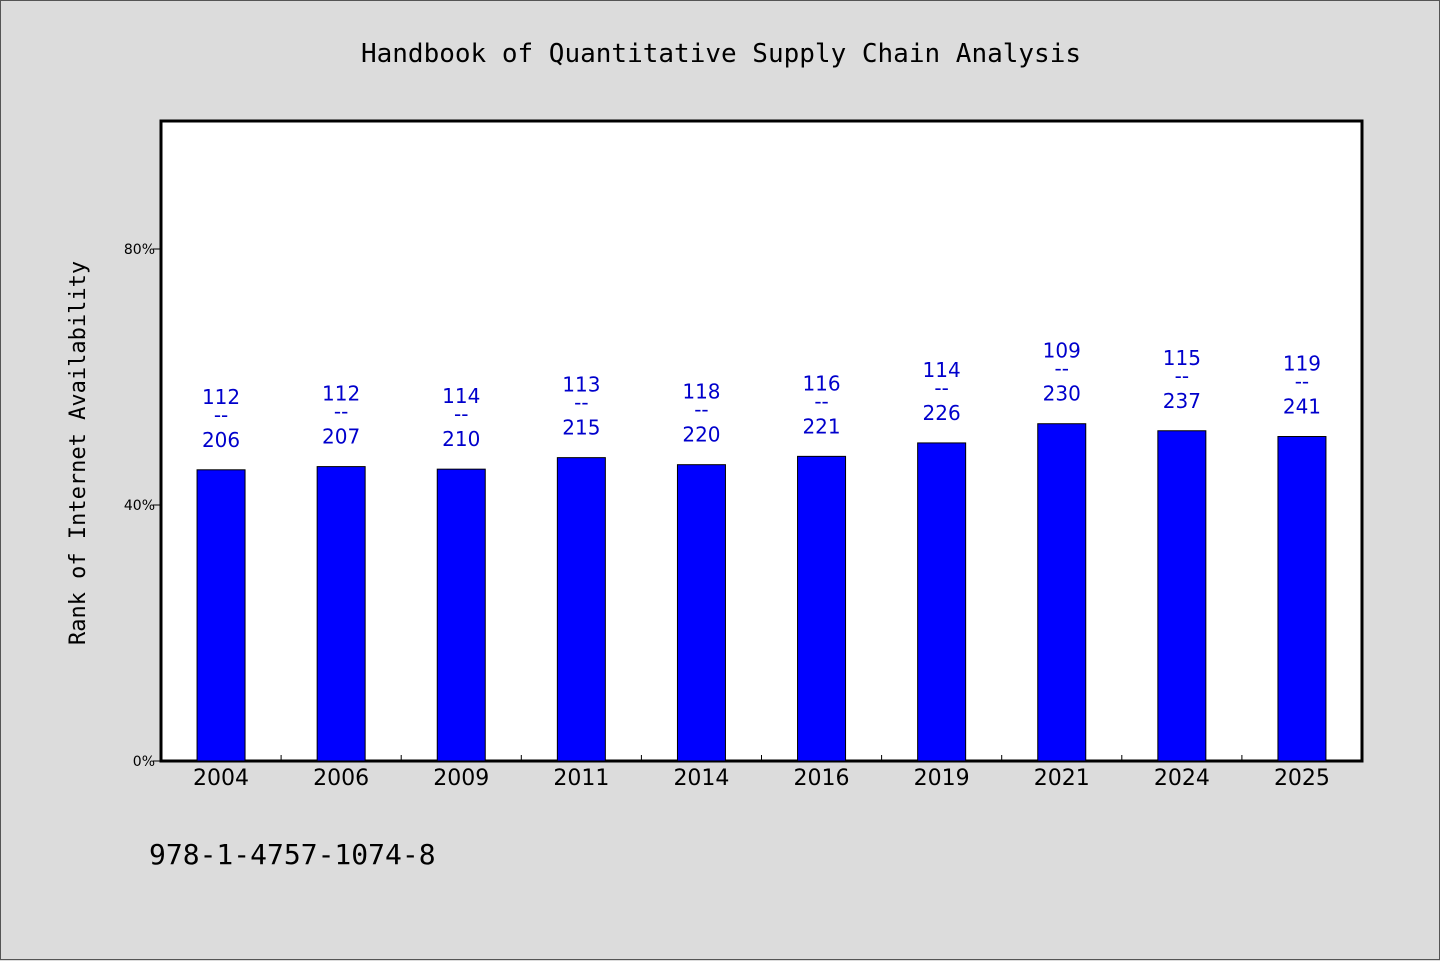 Image resolution: width=1440 pixels, height=961 pixels. I want to click on bar-2004, so click(221, 615).